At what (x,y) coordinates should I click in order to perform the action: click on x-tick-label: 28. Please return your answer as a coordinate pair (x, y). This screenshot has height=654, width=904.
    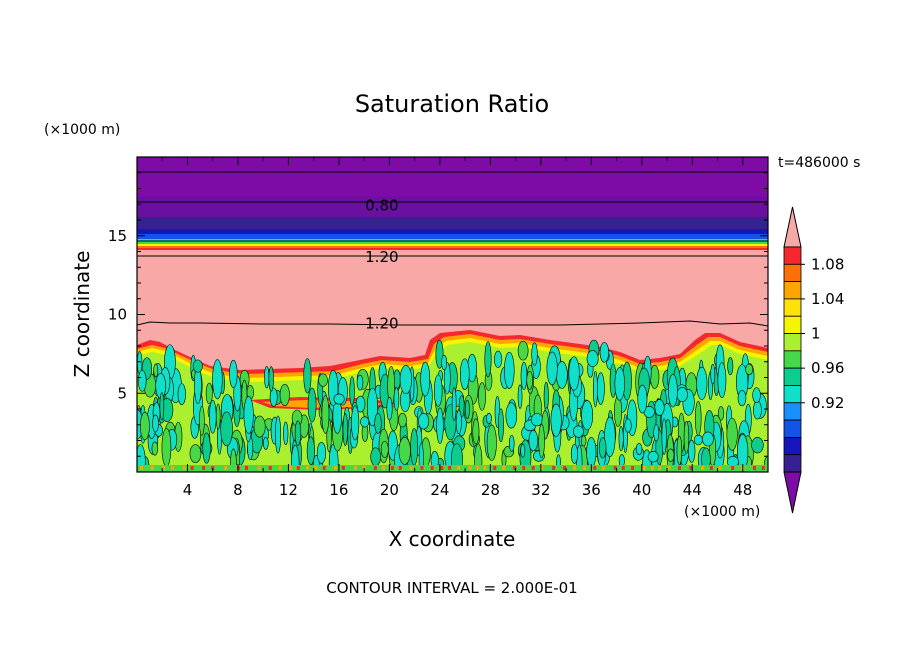
    Looking at the image, I should click on (490, 490).